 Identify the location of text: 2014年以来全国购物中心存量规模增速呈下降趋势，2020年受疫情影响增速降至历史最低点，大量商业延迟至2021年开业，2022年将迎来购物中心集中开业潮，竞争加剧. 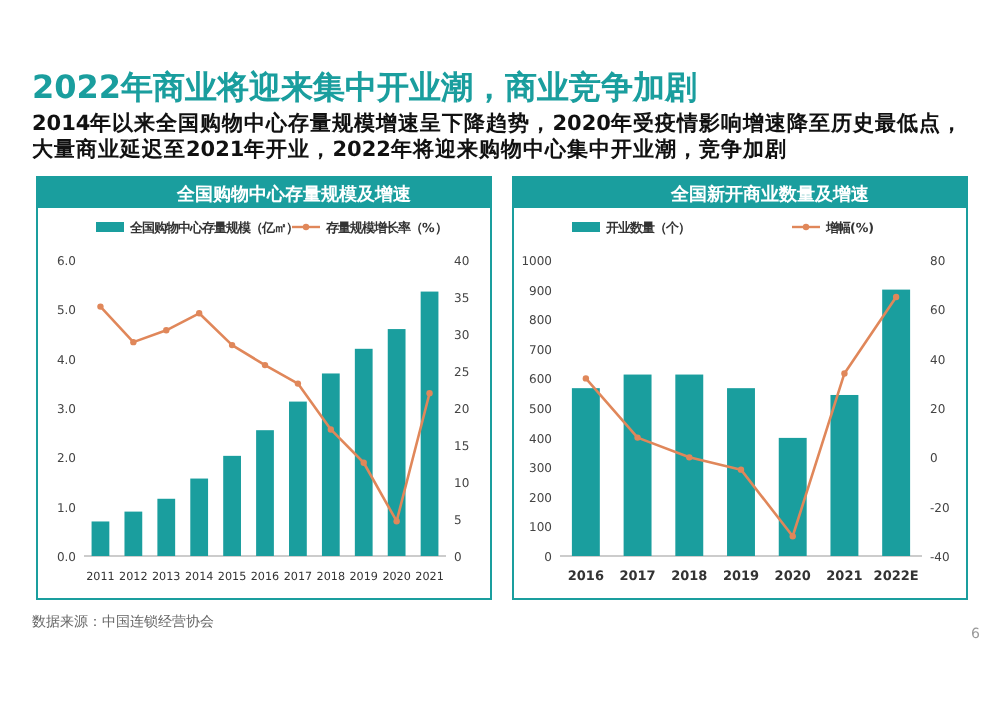
(498, 138).